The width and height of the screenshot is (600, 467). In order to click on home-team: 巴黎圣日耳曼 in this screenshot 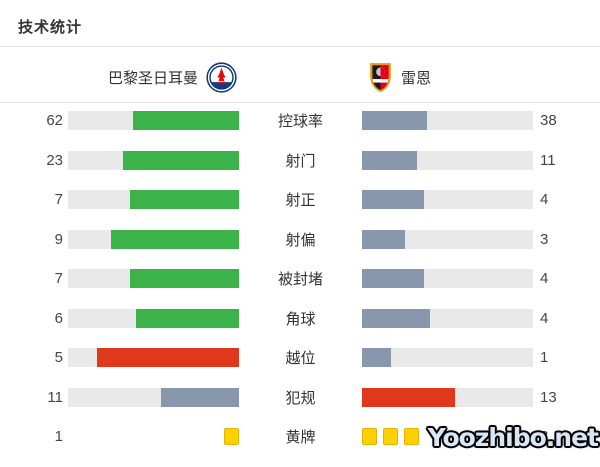, I will do `click(172, 77)`.